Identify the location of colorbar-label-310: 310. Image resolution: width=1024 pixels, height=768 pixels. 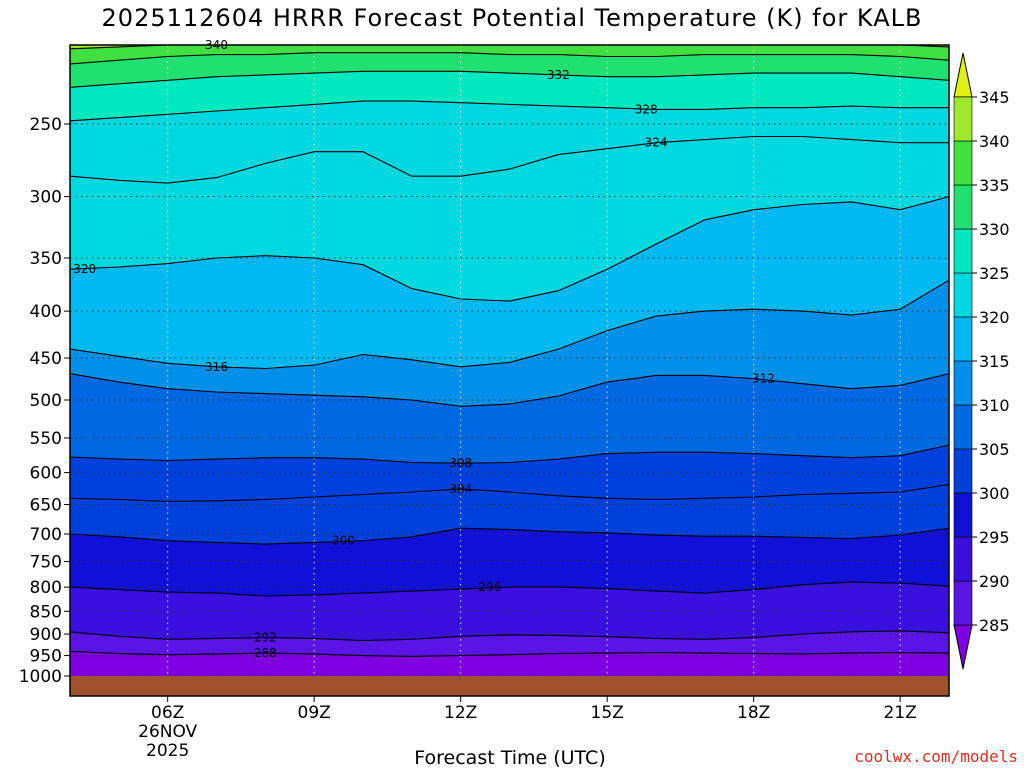
(994, 405).